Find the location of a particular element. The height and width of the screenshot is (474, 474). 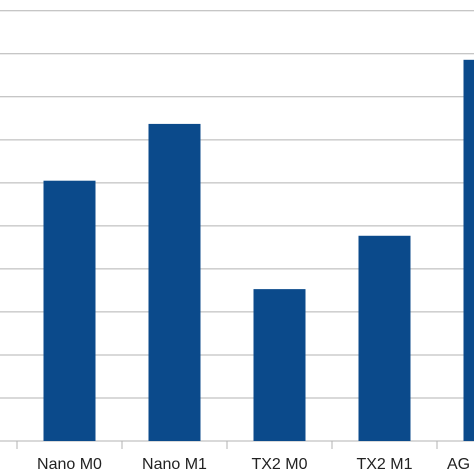

x-tick-label: TX2 M0 is located at coordinates (279, 464).